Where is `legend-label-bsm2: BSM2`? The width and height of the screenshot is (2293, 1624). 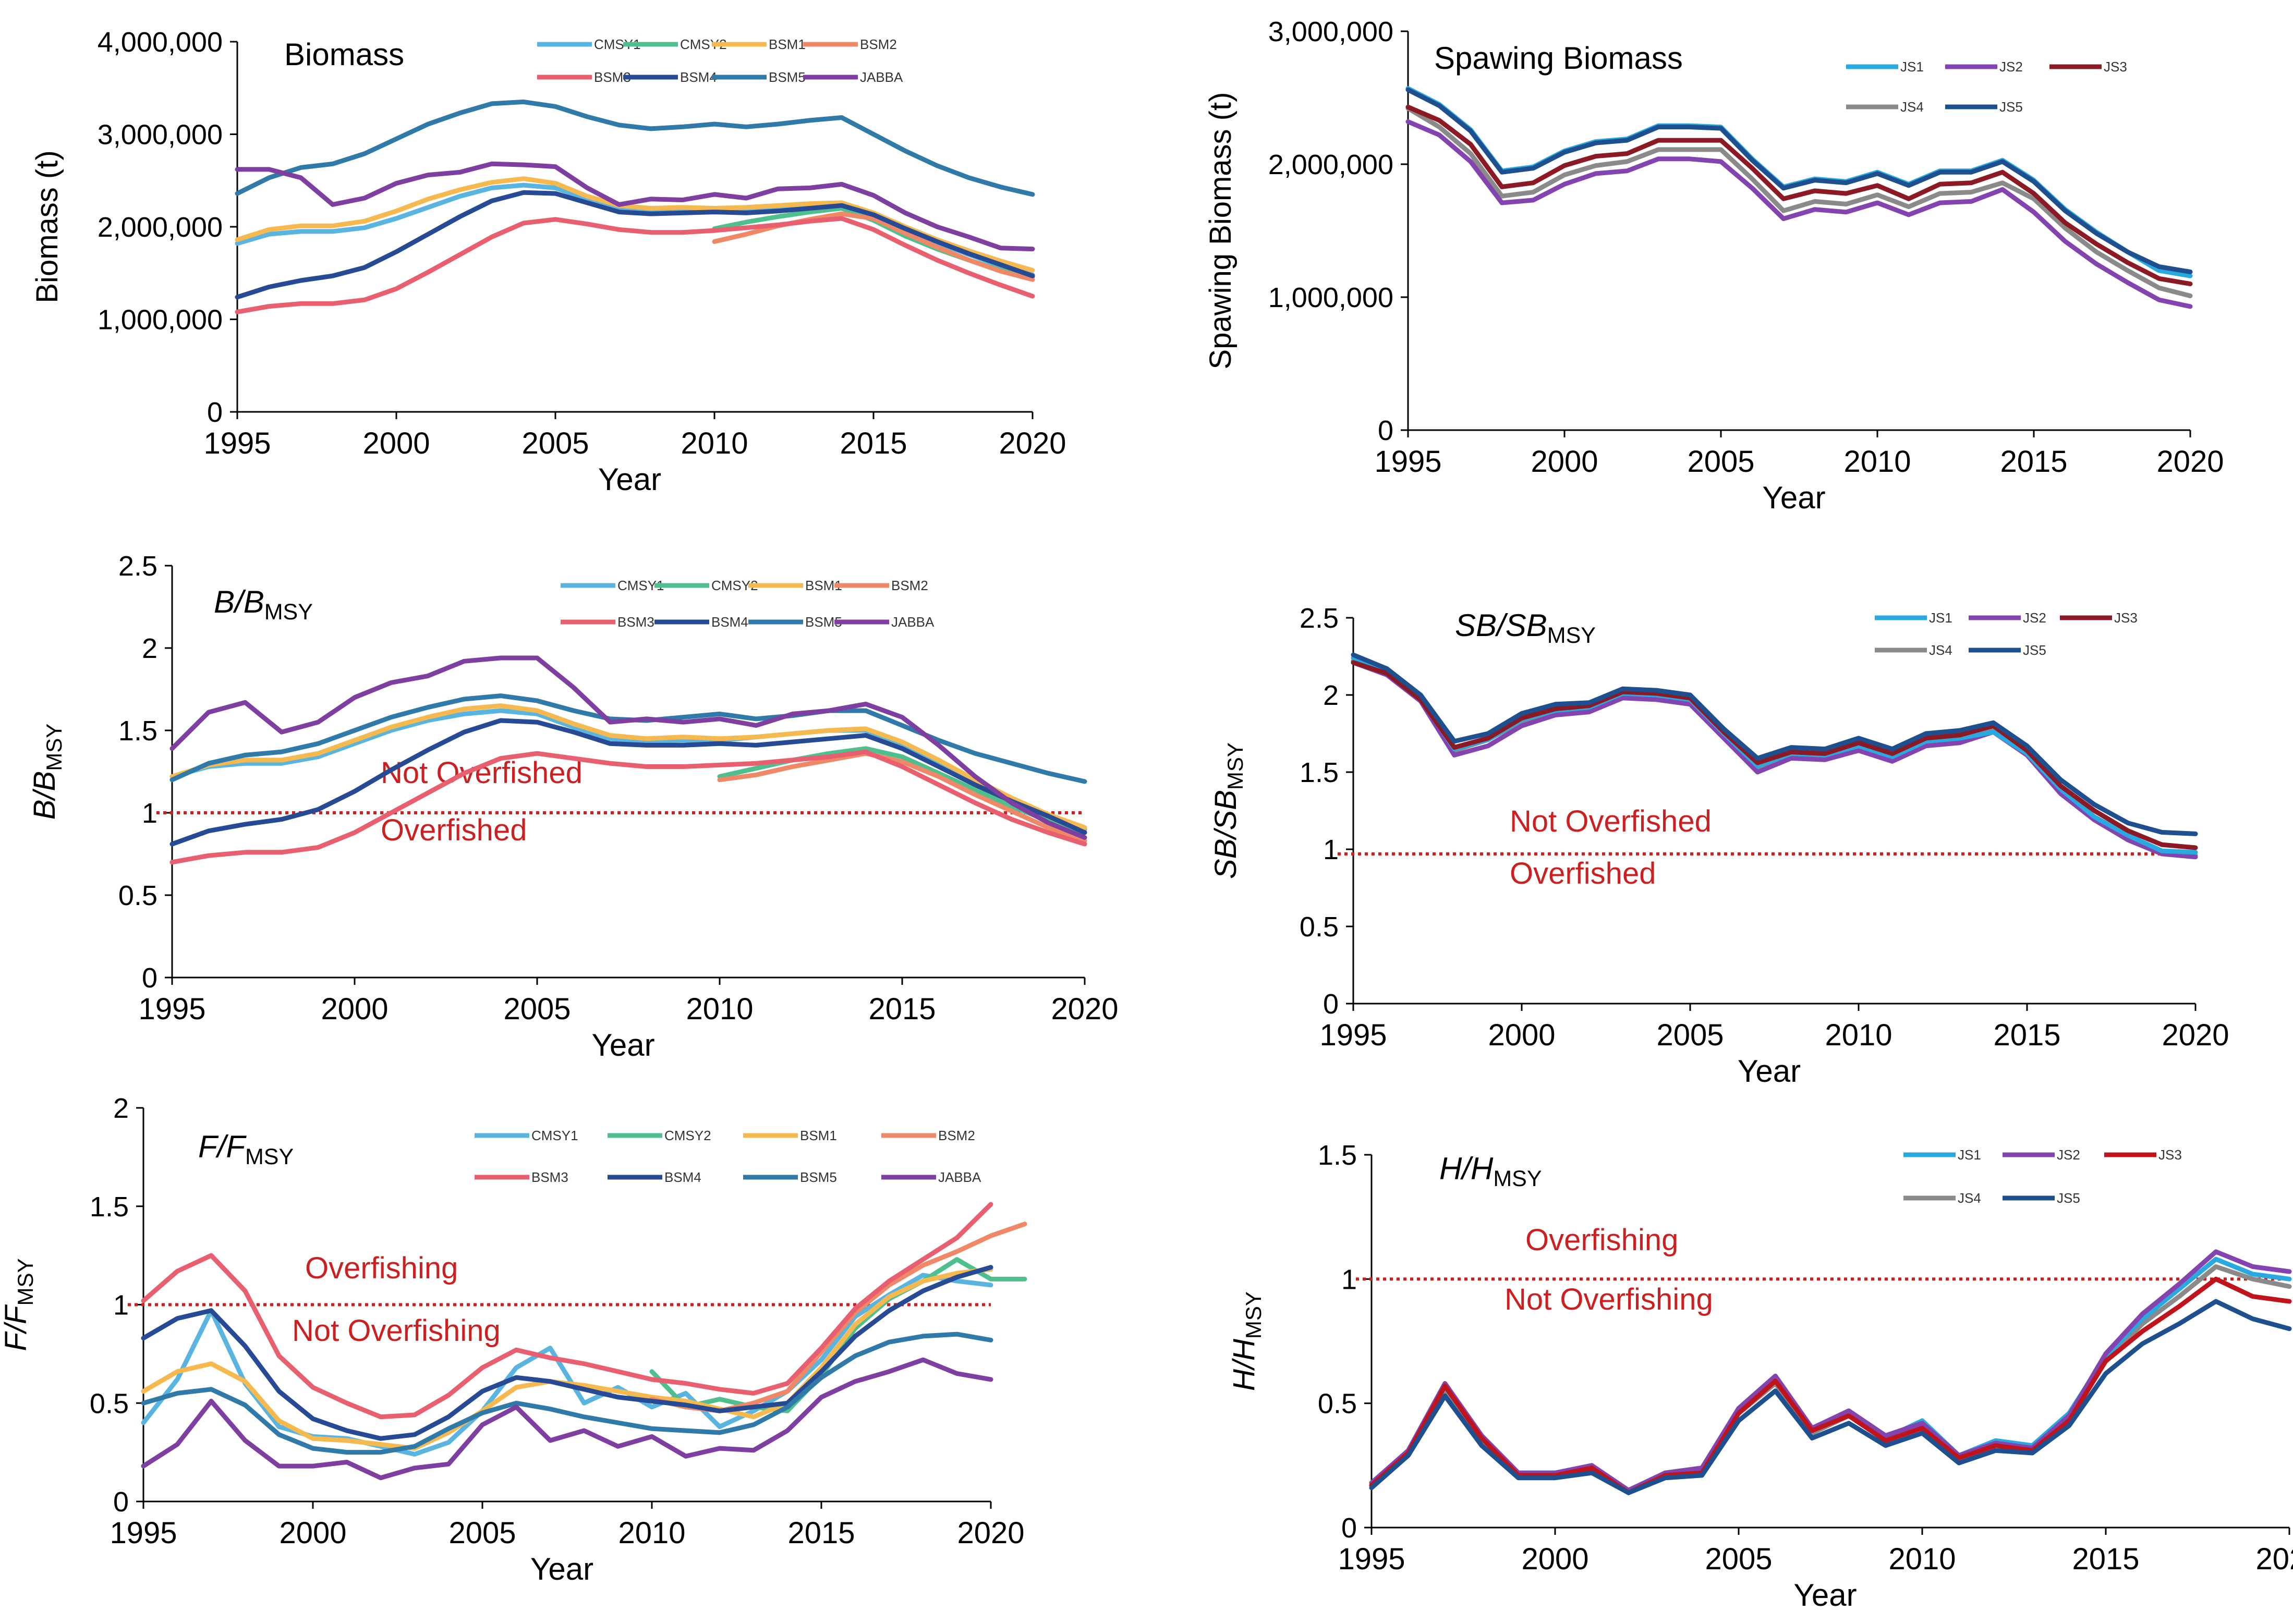
legend-label-bsm2: BSM2 is located at coordinates (878, 44).